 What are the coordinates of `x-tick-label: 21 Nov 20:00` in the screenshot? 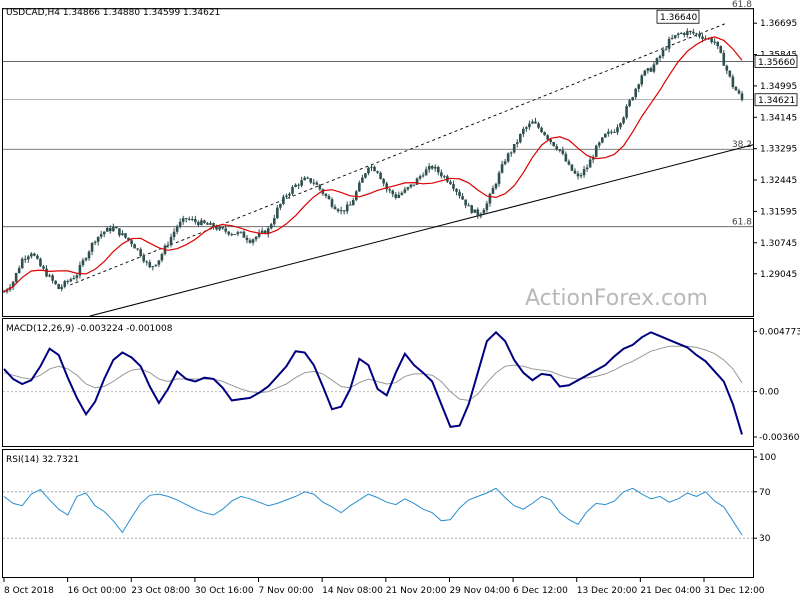 It's located at (416, 591).